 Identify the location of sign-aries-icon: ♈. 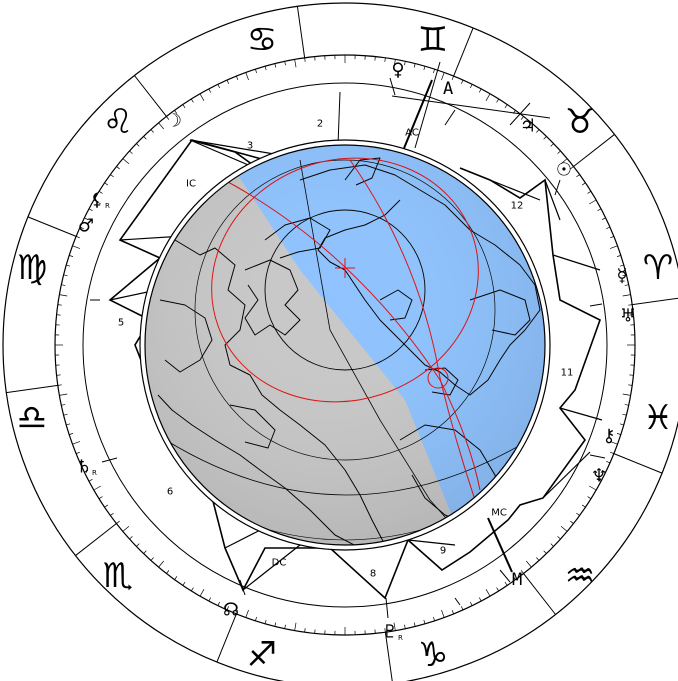
(658, 268).